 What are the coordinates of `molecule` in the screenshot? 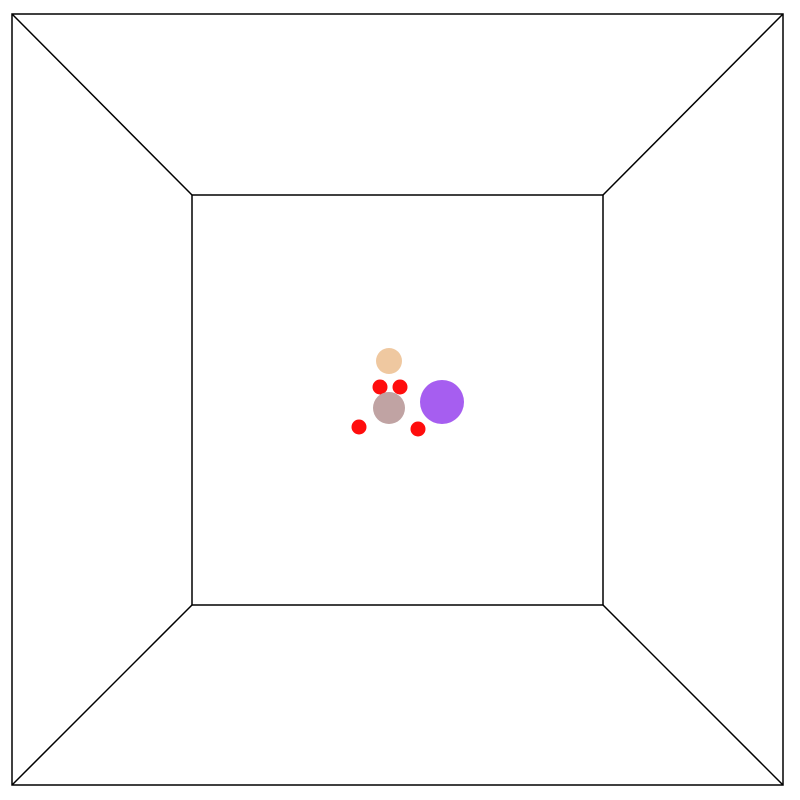 It's located at (407, 392).